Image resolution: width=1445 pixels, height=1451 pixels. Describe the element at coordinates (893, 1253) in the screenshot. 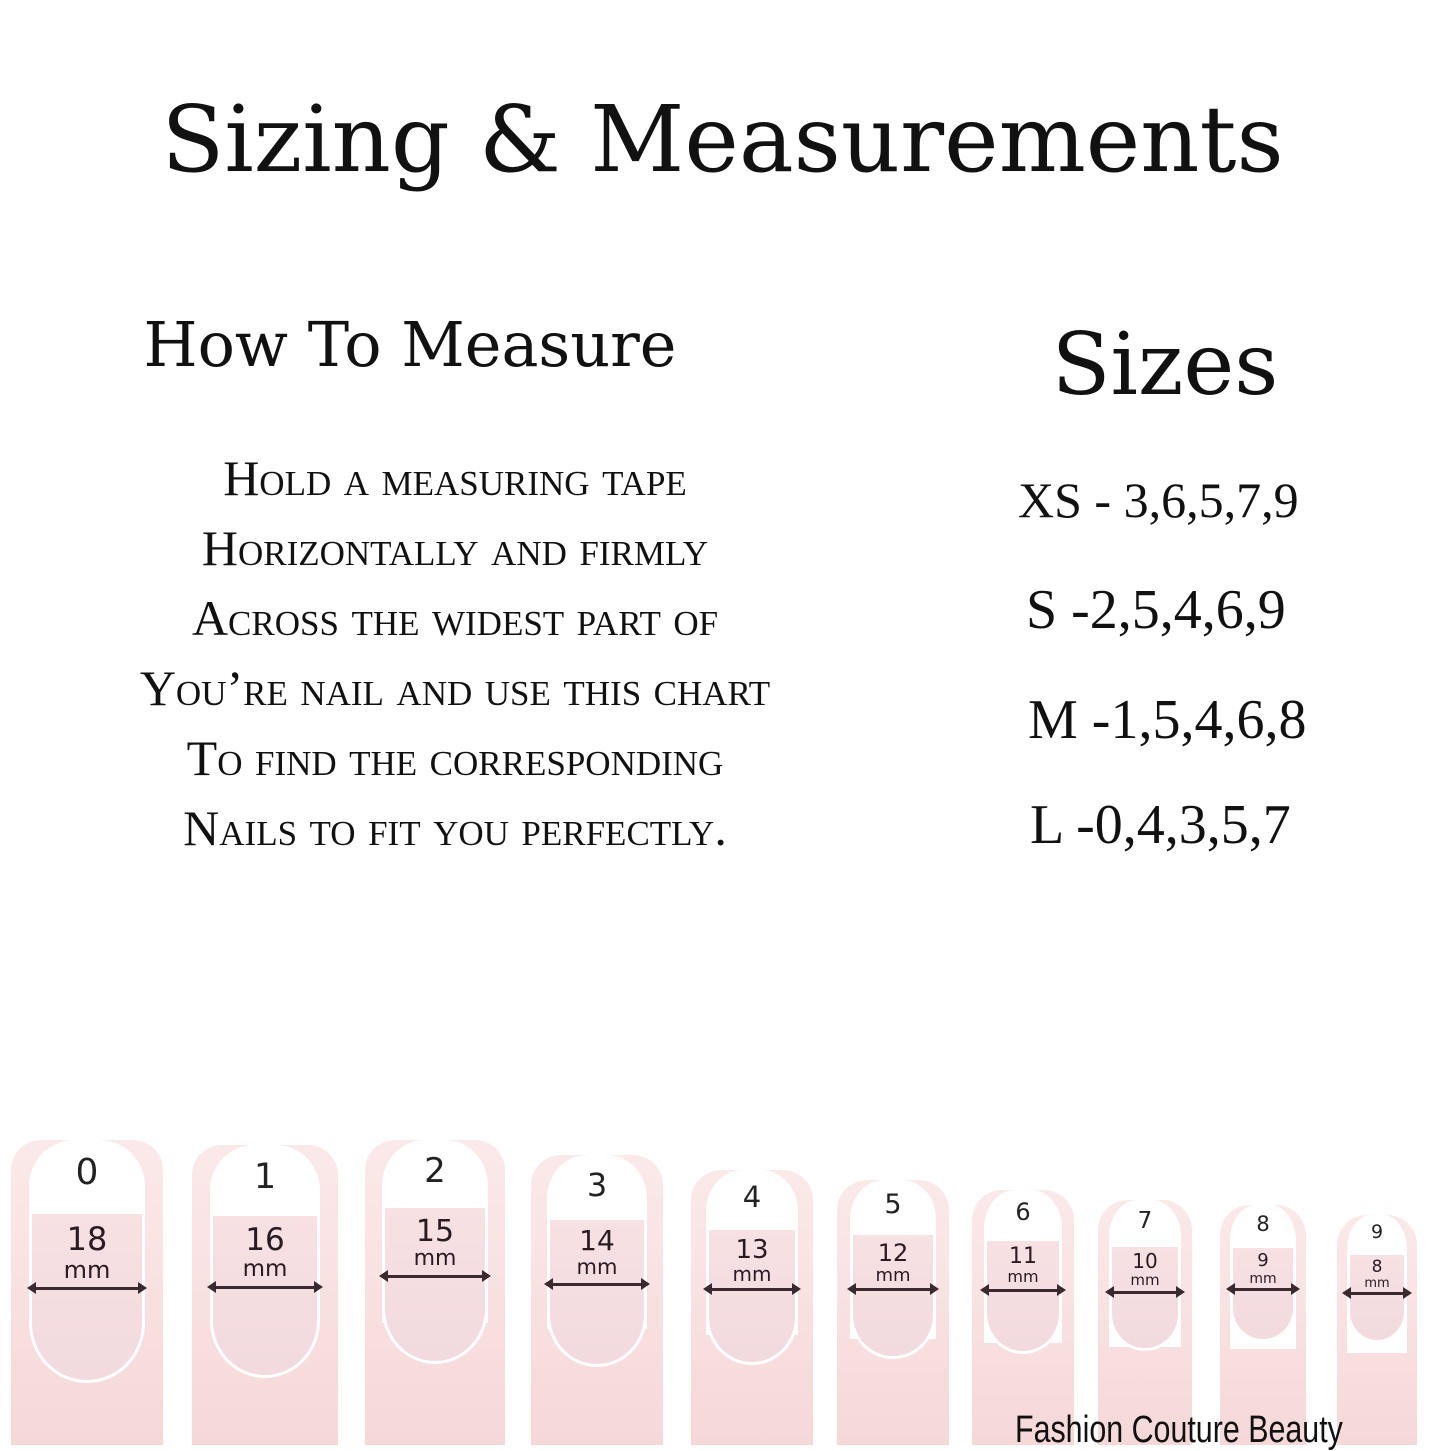

I see `nail-width-value: 12` at that location.